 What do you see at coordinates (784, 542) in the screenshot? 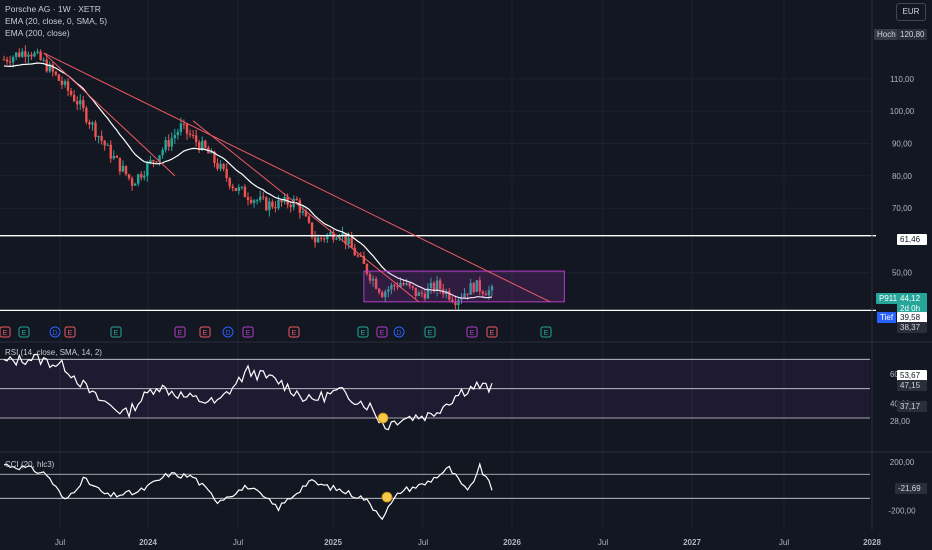
I see `x-tick-label: Jul` at bounding box center [784, 542].